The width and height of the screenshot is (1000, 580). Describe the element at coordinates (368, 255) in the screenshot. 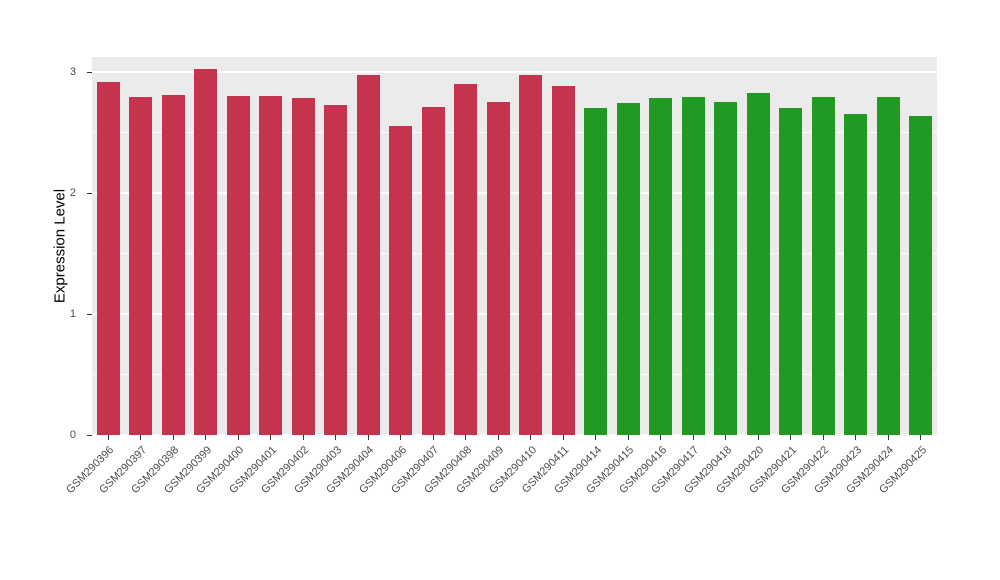

I see `bar-GSM290404` at that location.